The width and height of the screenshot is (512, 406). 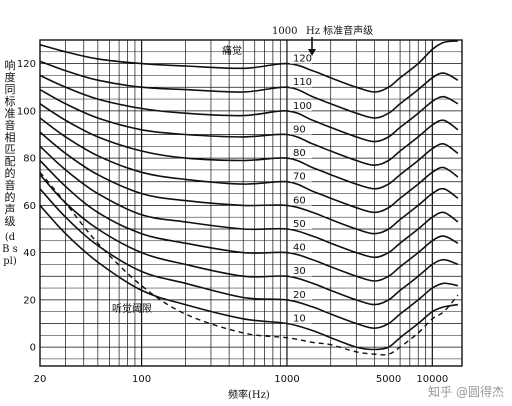 I want to click on x-tick-label: 5000, so click(x=388, y=379).